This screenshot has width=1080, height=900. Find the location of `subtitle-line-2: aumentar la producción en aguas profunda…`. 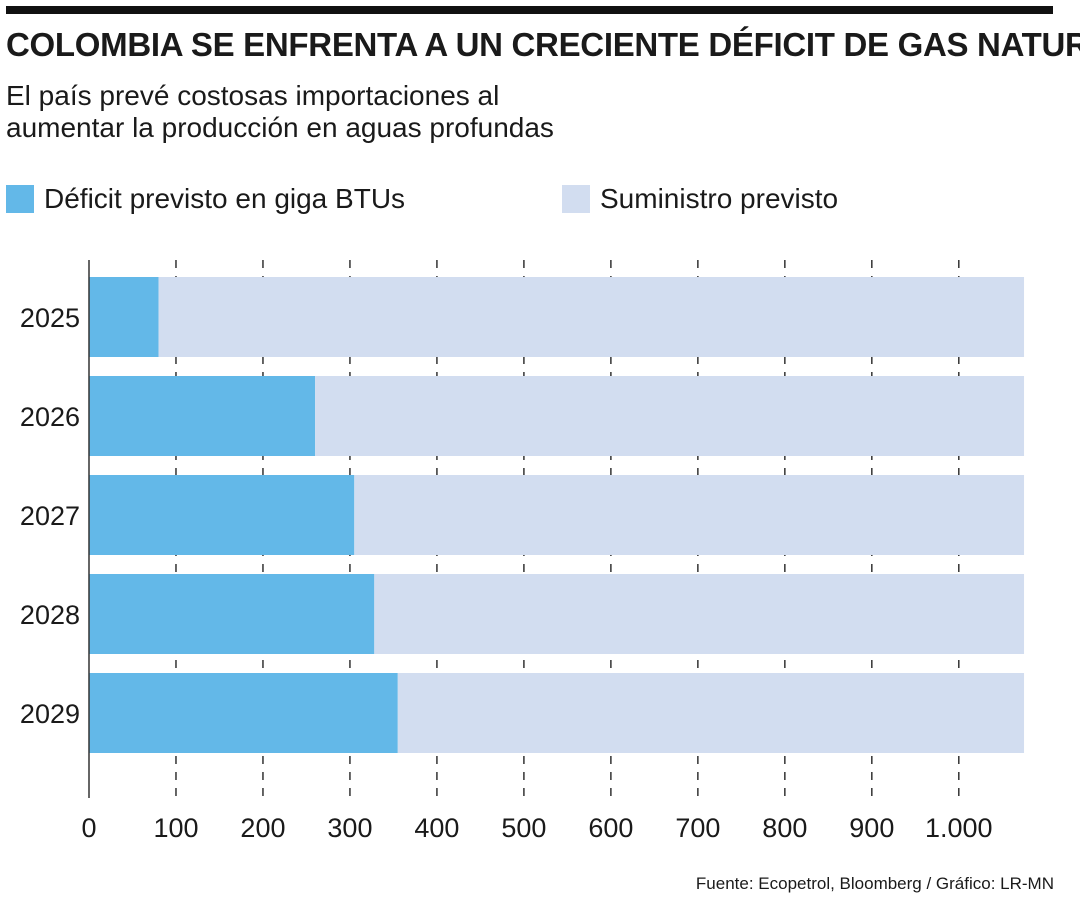

subtitle-line-2: aumentar la producción en aguas profunda… is located at coordinates (280, 127).